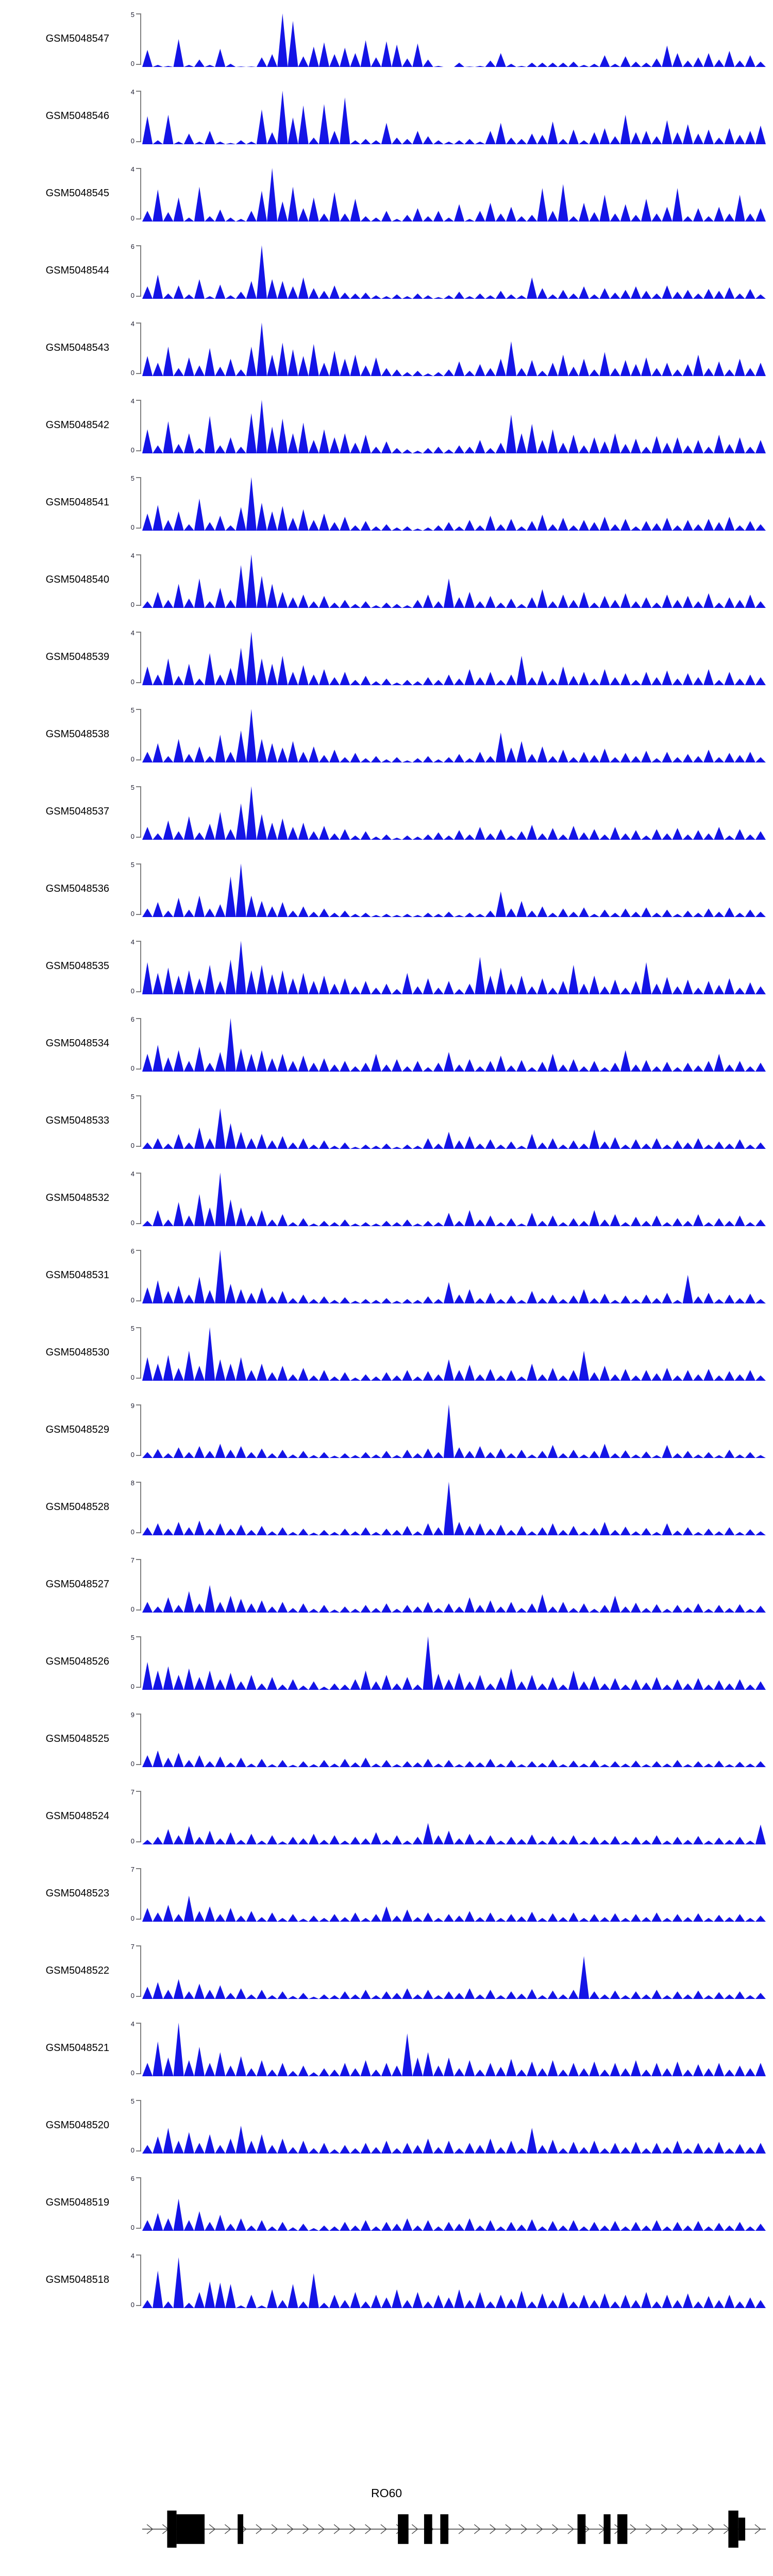  Describe the element at coordinates (77, 889) in the screenshot. I see `track-label-gsm5048536: GSM5048536` at that location.